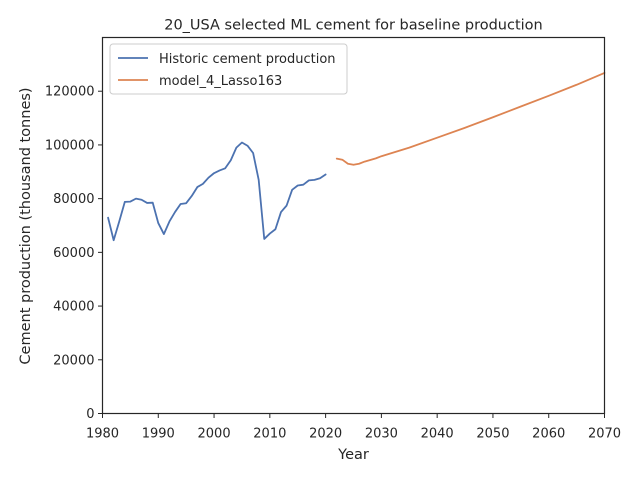 Image resolution: width=640 pixels, height=484 pixels. I want to click on y-tick-label: 100000, so click(70, 145).